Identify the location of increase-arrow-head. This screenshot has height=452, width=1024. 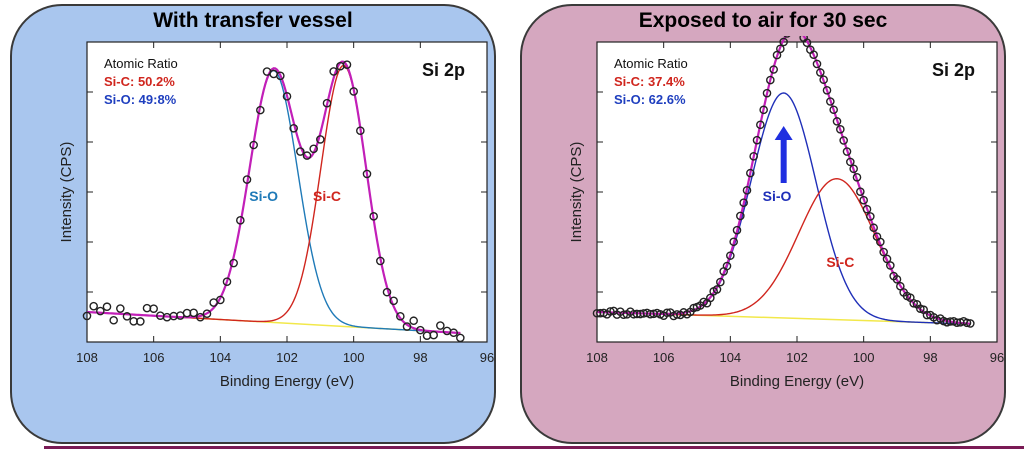
(783, 133).